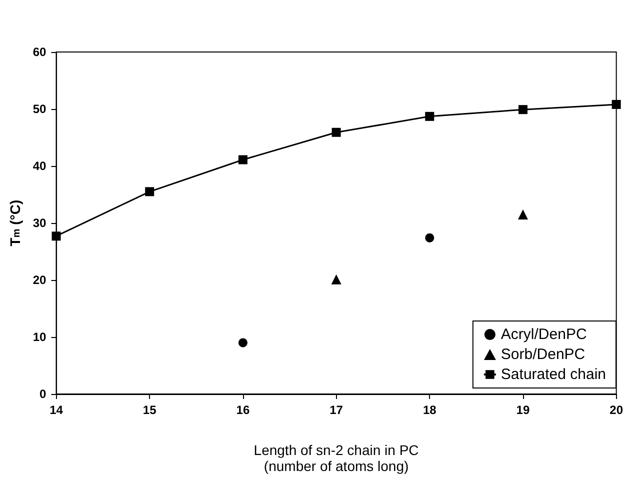 This screenshot has width=626, height=487. What do you see at coordinates (553, 374) in the screenshot?
I see `legend-label: Saturated chain` at bounding box center [553, 374].